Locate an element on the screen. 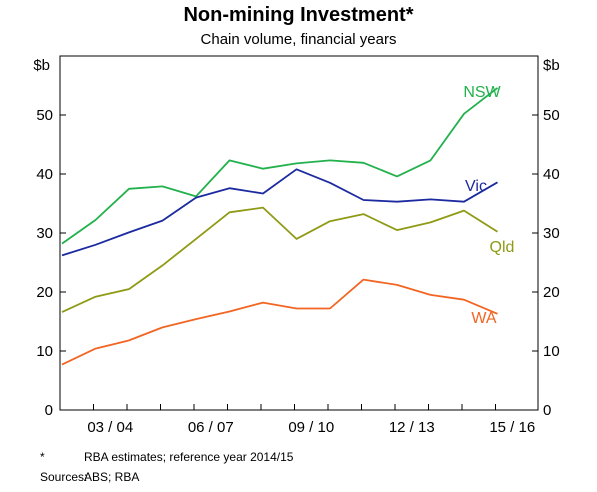 The image size is (597, 492). y-tick-label-left: 20 is located at coordinates (44, 292).